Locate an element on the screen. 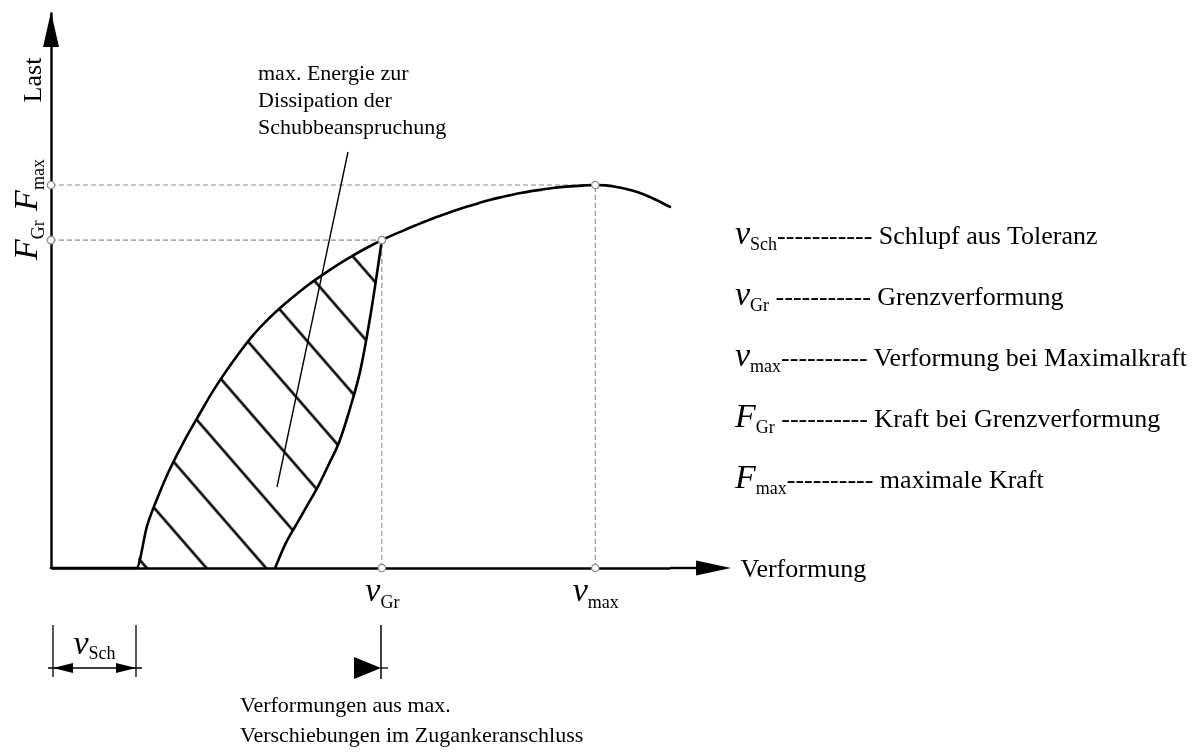 The image size is (1203, 755). x-tick-label: v$_{max}$ is located at coordinates (595, 591).